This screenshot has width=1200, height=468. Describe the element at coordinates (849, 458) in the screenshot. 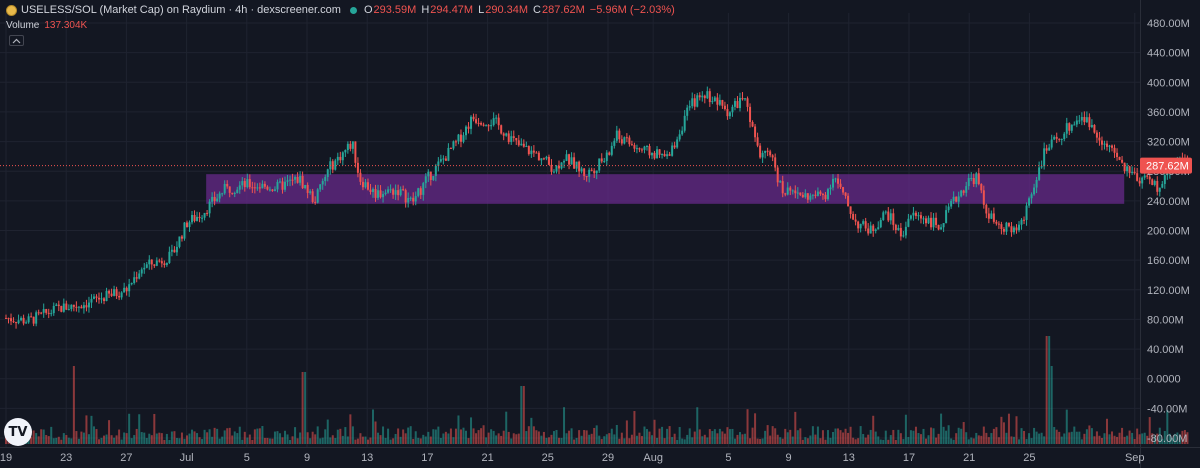

I see `time-tick-label: 13` at that location.